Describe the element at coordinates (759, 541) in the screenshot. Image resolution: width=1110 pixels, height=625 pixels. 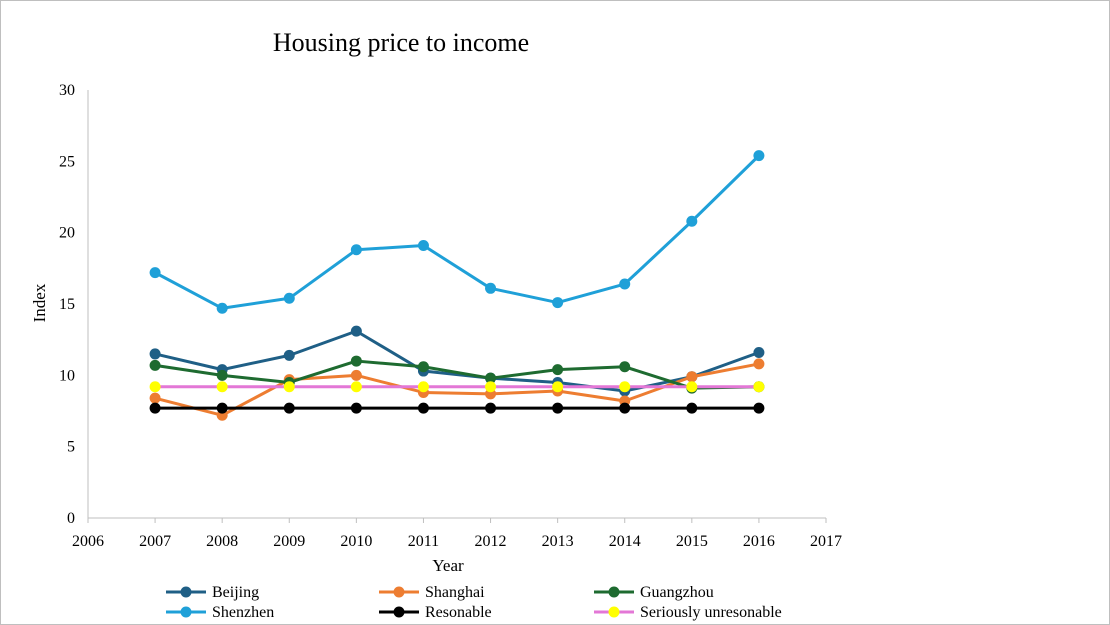
I see `x-tick-label: 2016` at that location.